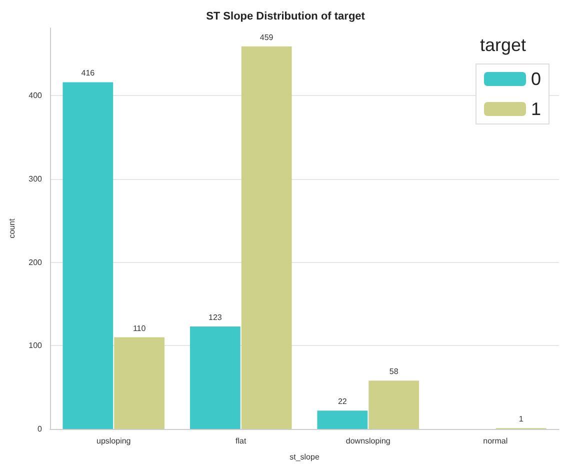 The image size is (571, 469). What do you see at coordinates (35, 345) in the screenshot?
I see `y-tick-label: 100` at bounding box center [35, 345].